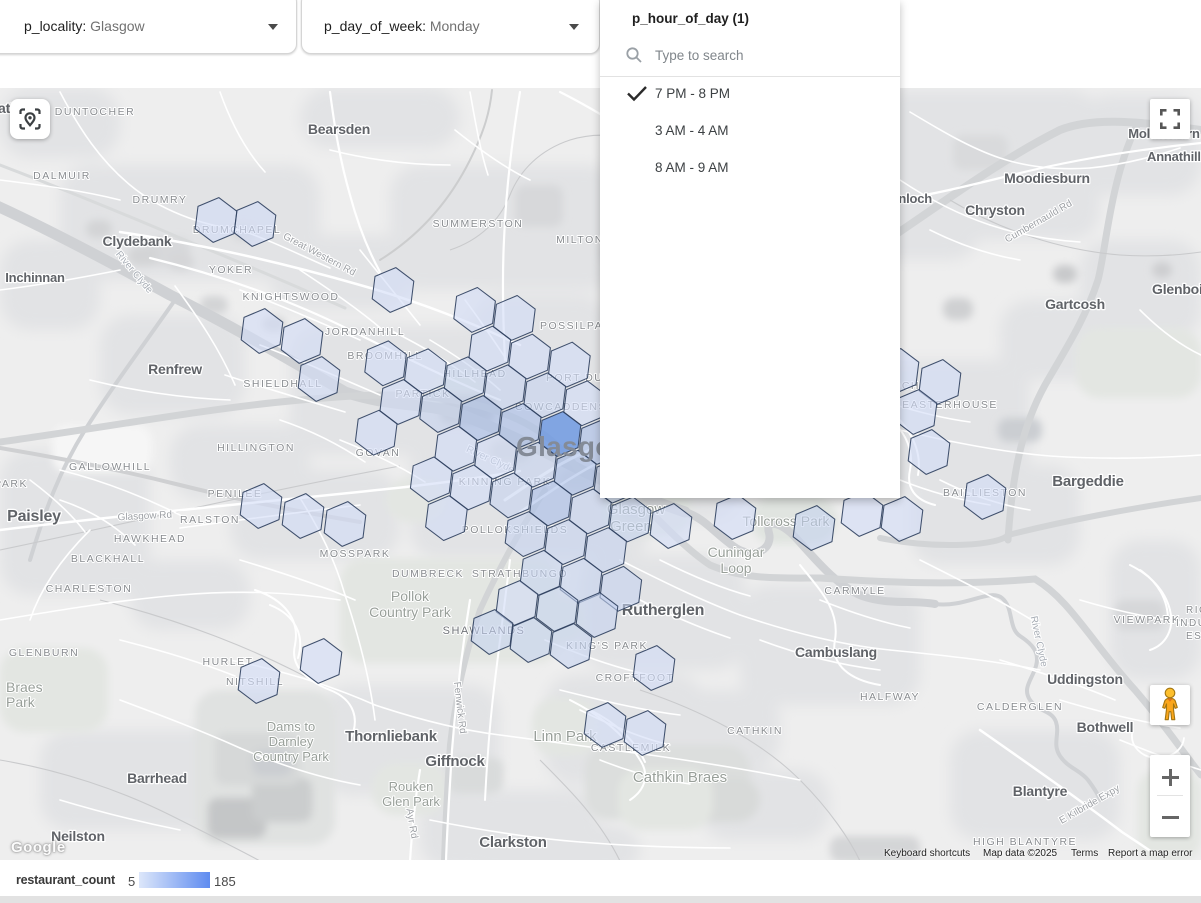 The width and height of the screenshot is (1201, 903). Describe the element at coordinates (150, 539) in the screenshot. I see `svg-text: HAWKHEAD` at that location.